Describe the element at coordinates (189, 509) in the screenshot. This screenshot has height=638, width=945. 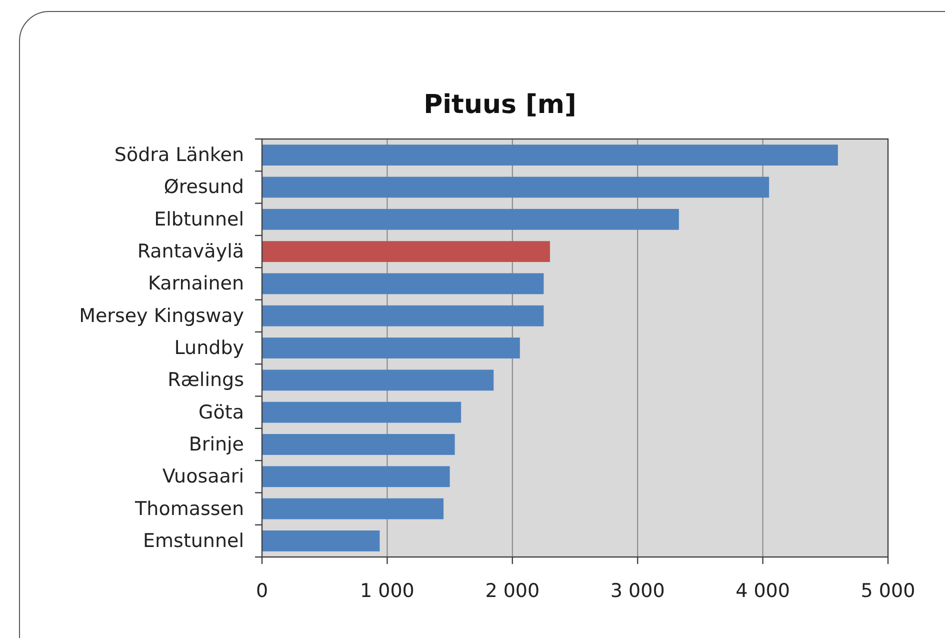
I see `y-tick-label: Thomassen` at that location.